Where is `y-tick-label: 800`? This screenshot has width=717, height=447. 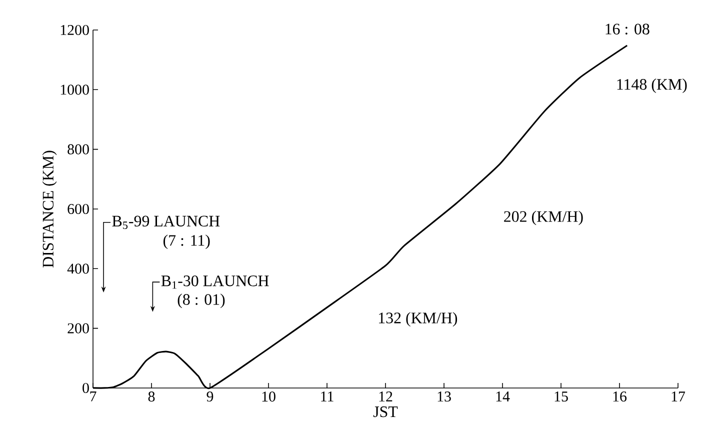 y-tick-label: 800 is located at coordinates (78, 149).